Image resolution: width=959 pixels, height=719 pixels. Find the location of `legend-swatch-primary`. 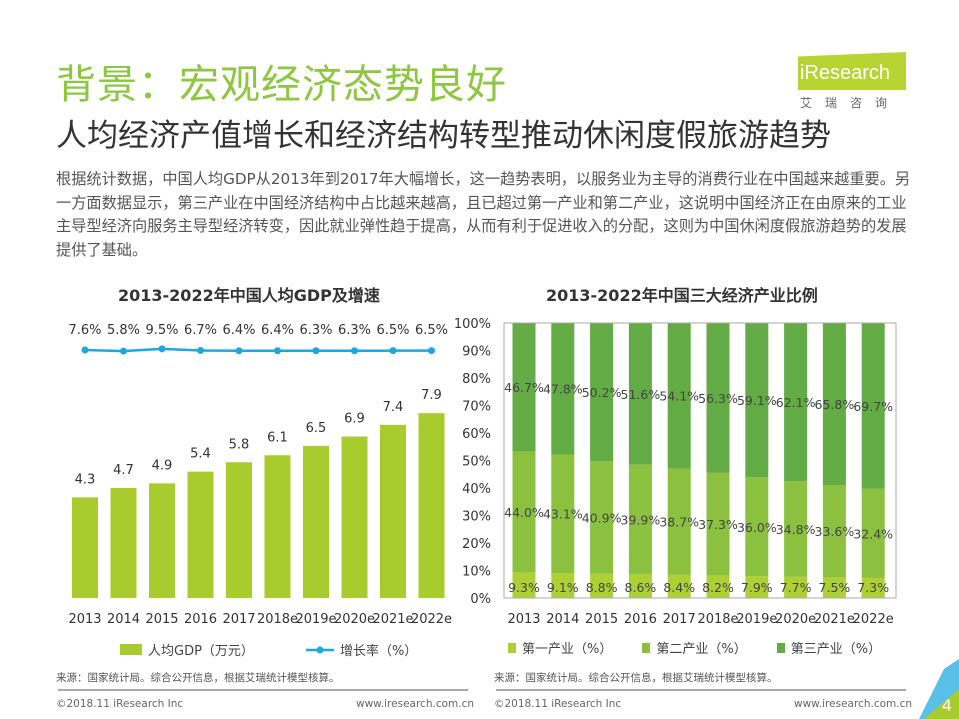

legend-swatch-primary is located at coordinates (512, 647).